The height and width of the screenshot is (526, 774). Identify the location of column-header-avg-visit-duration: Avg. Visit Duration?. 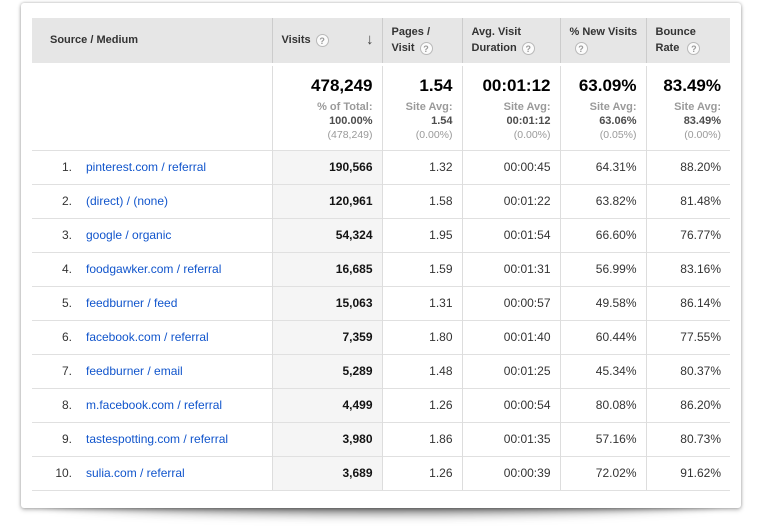
(510, 42).